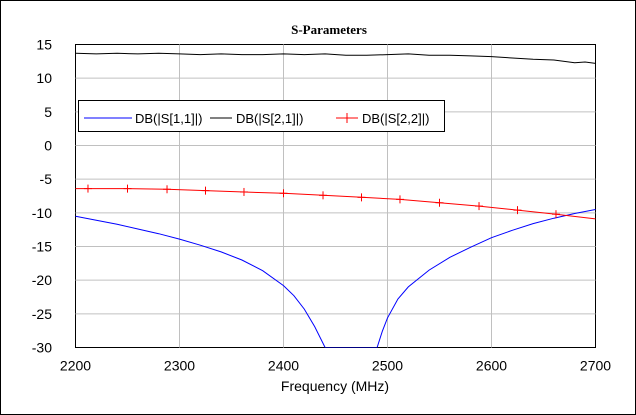  Describe the element at coordinates (44, 78) in the screenshot. I see `y-tick-label: 10` at that location.